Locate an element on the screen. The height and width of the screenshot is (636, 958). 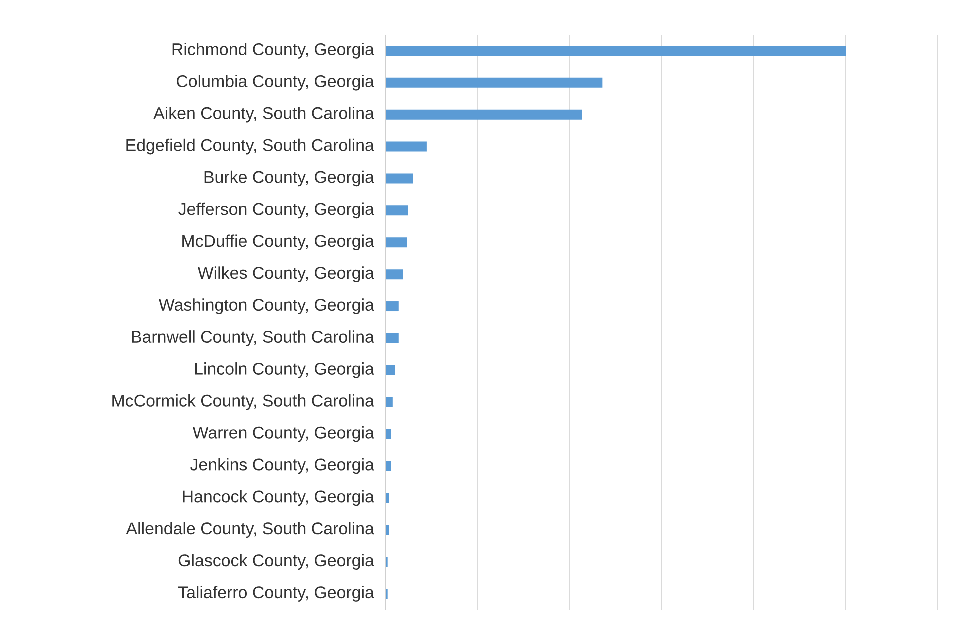
y-tick-label: Burke County, Georgia is located at coordinates (289, 178).